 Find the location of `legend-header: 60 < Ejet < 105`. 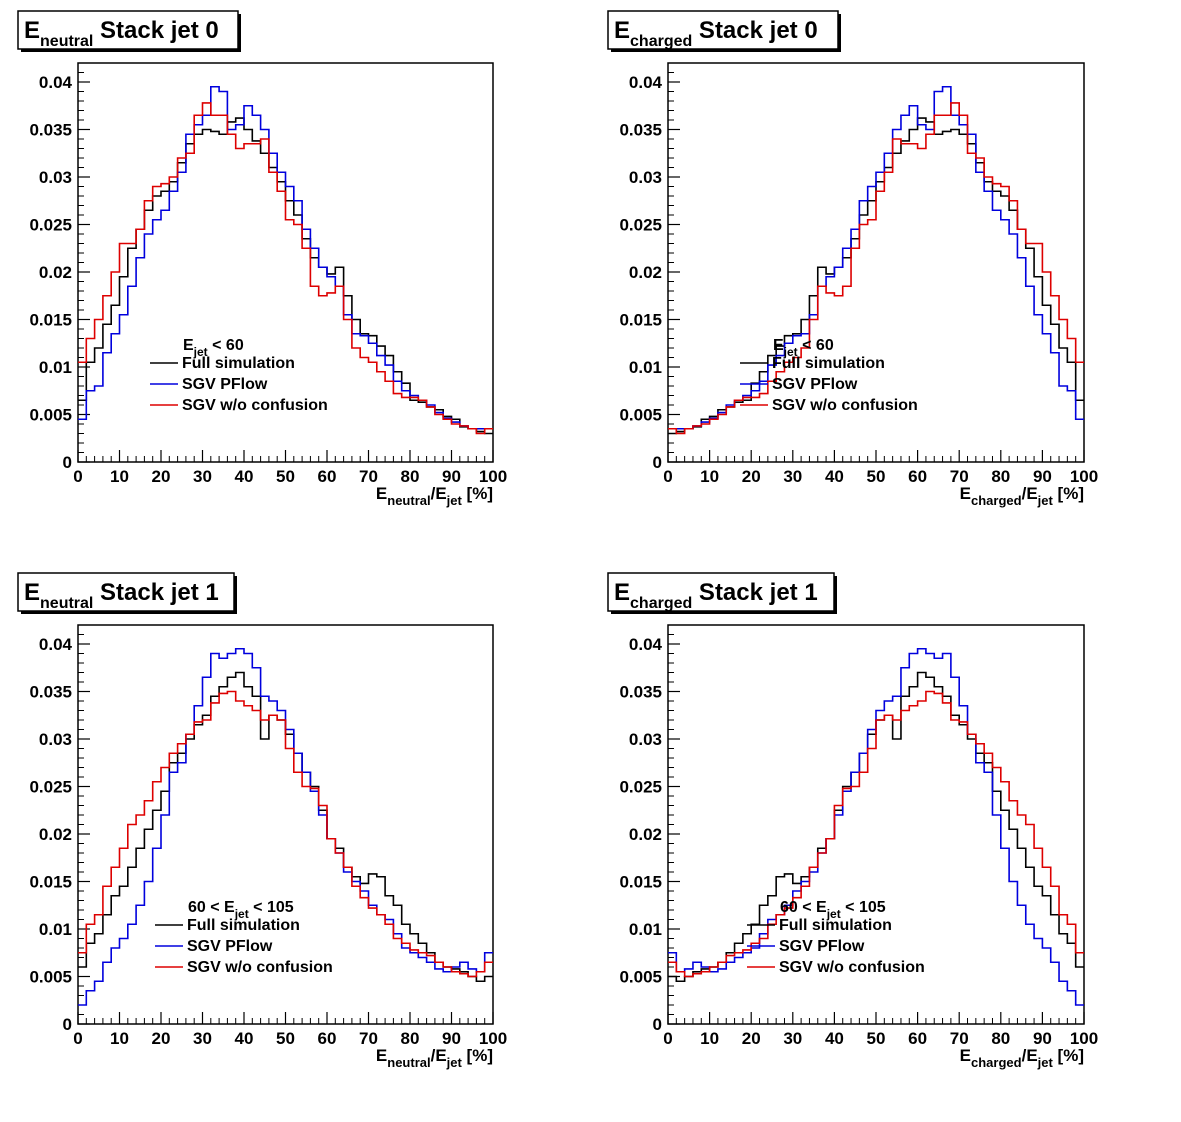

legend-header: 60 < Ejet < 105 is located at coordinates (241, 910).